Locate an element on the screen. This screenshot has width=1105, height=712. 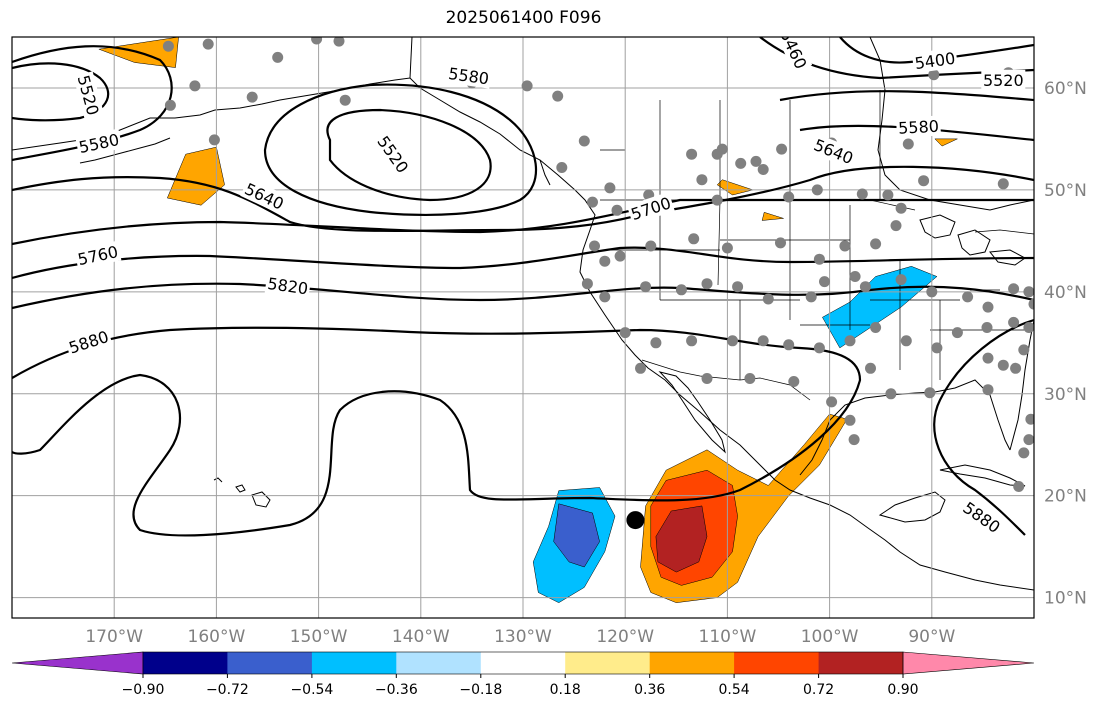
longitude-tick-label: 130°W is located at coordinates (523, 637).